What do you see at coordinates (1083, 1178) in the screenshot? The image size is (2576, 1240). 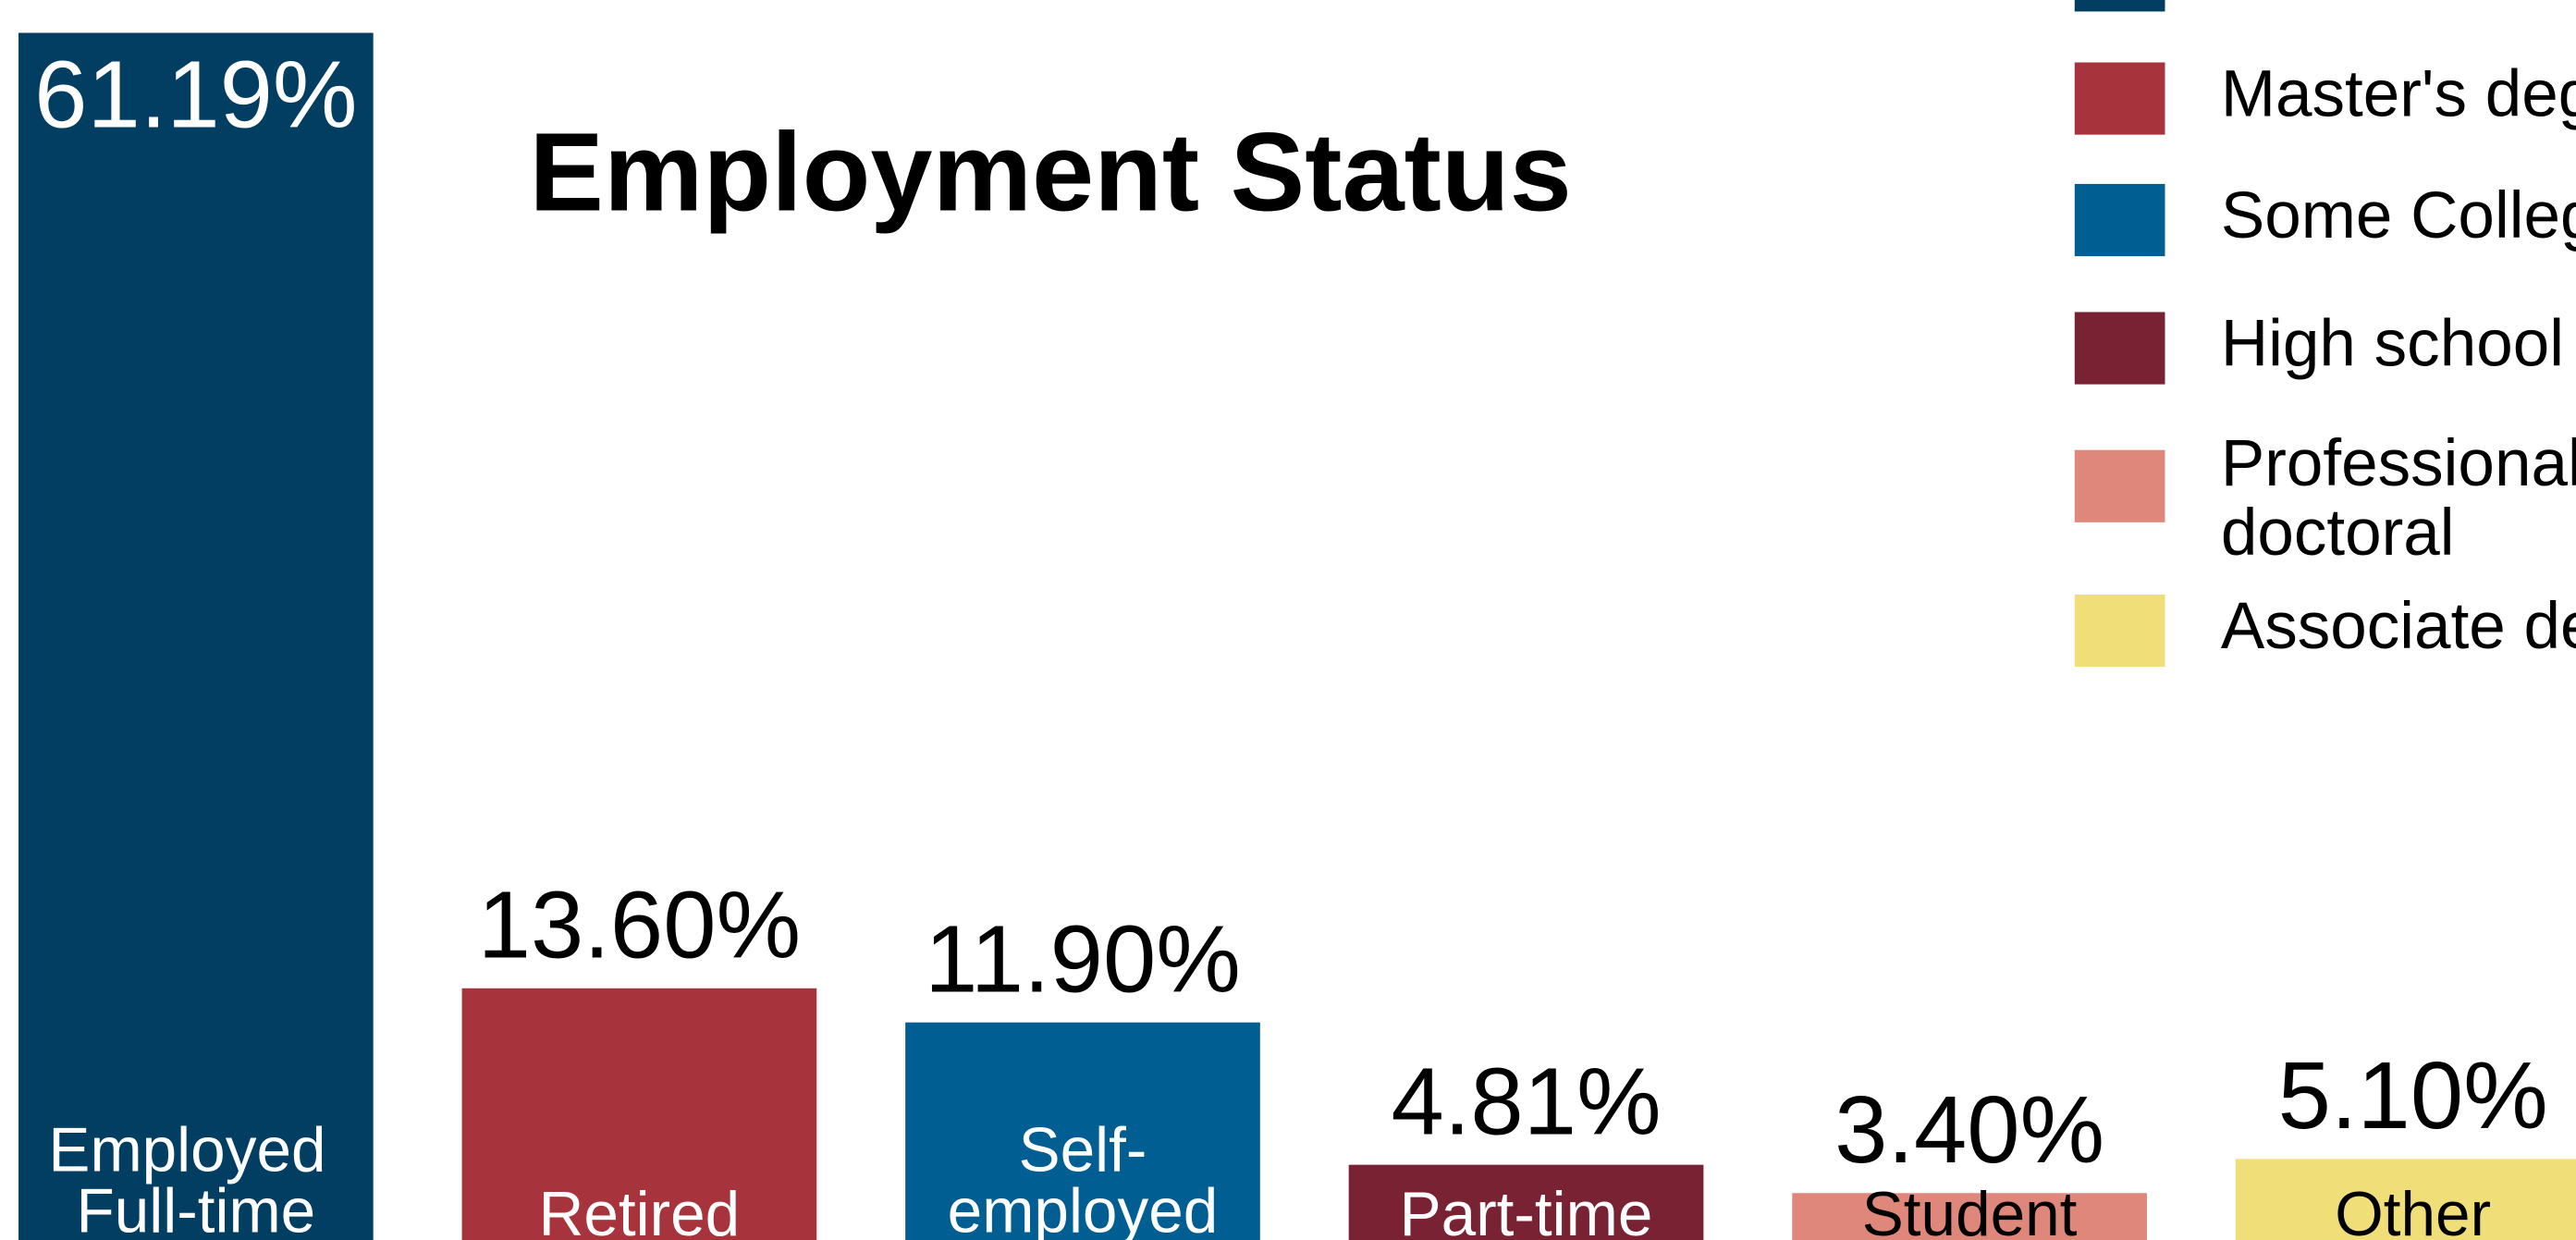 I see `category-label: Self-employed` at bounding box center [1083, 1178].